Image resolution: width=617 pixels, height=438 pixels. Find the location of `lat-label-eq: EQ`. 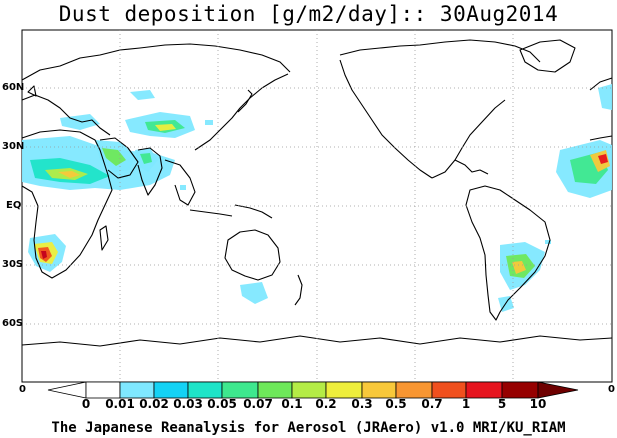

lat-label-eq: EQ is located at coordinates (14, 205).